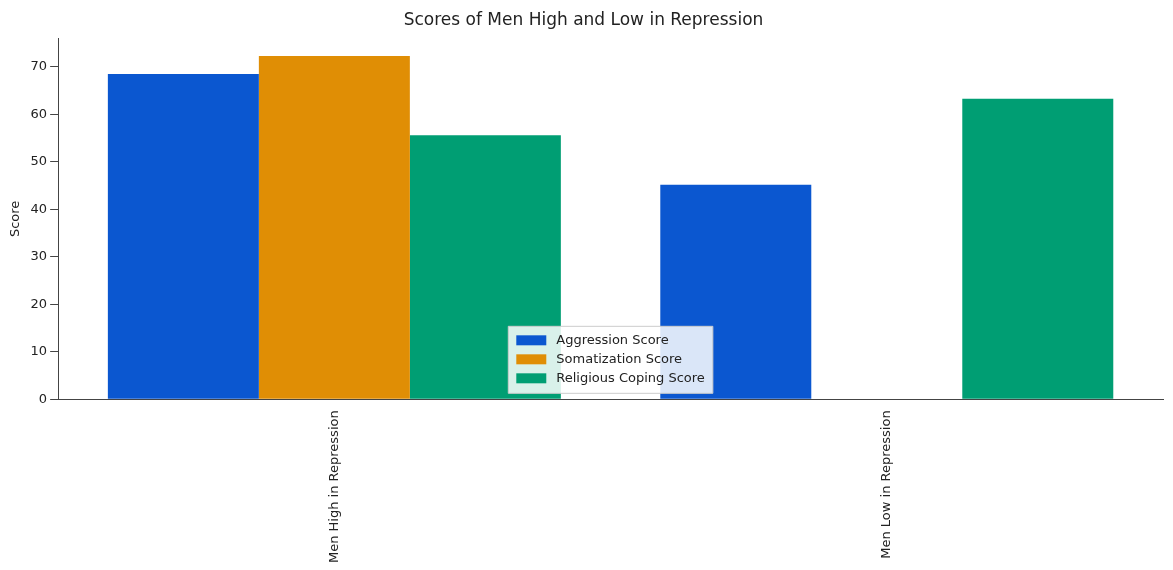  What do you see at coordinates (39, 256) in the screenshot?
I see `y-tick-label: 30` at bounding box center [39, 256].